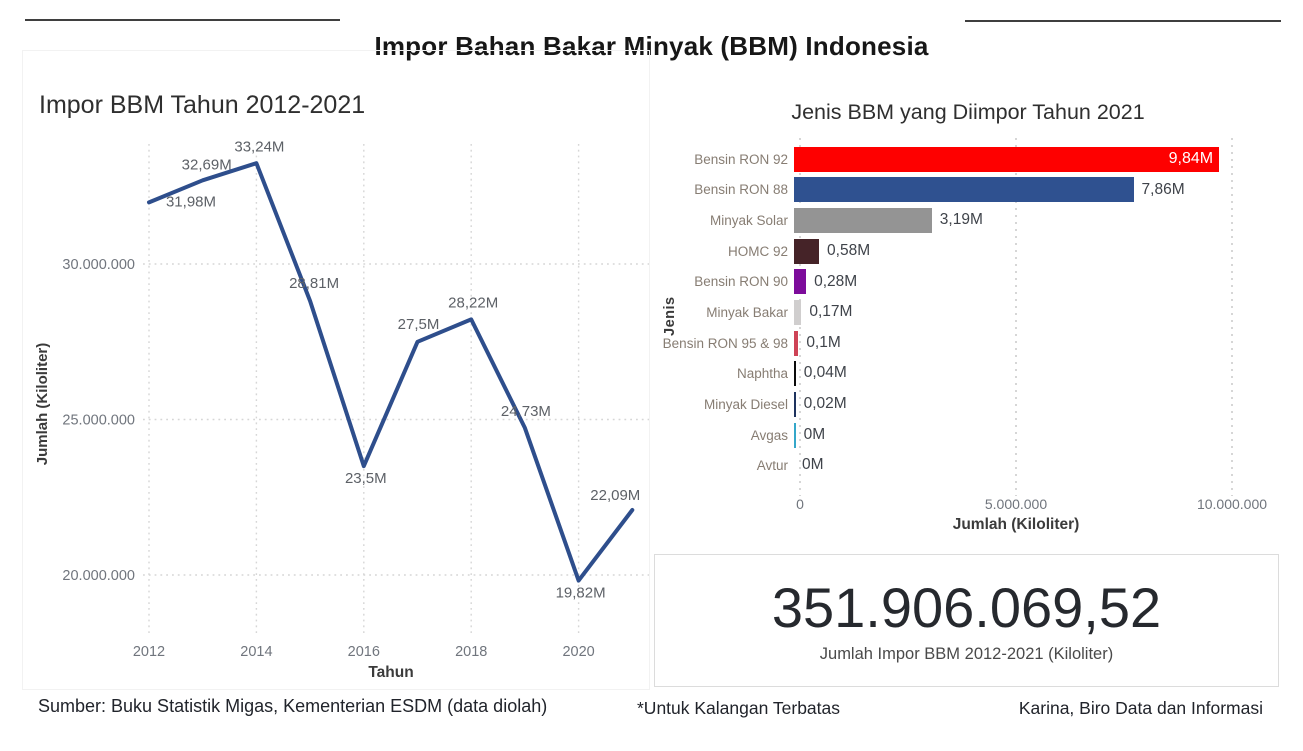 This screenshot has height=751, width=1303. Describe the element at coordinates (798, 312) in the screenshot. I see `bar-minyak-bakar` at that location.